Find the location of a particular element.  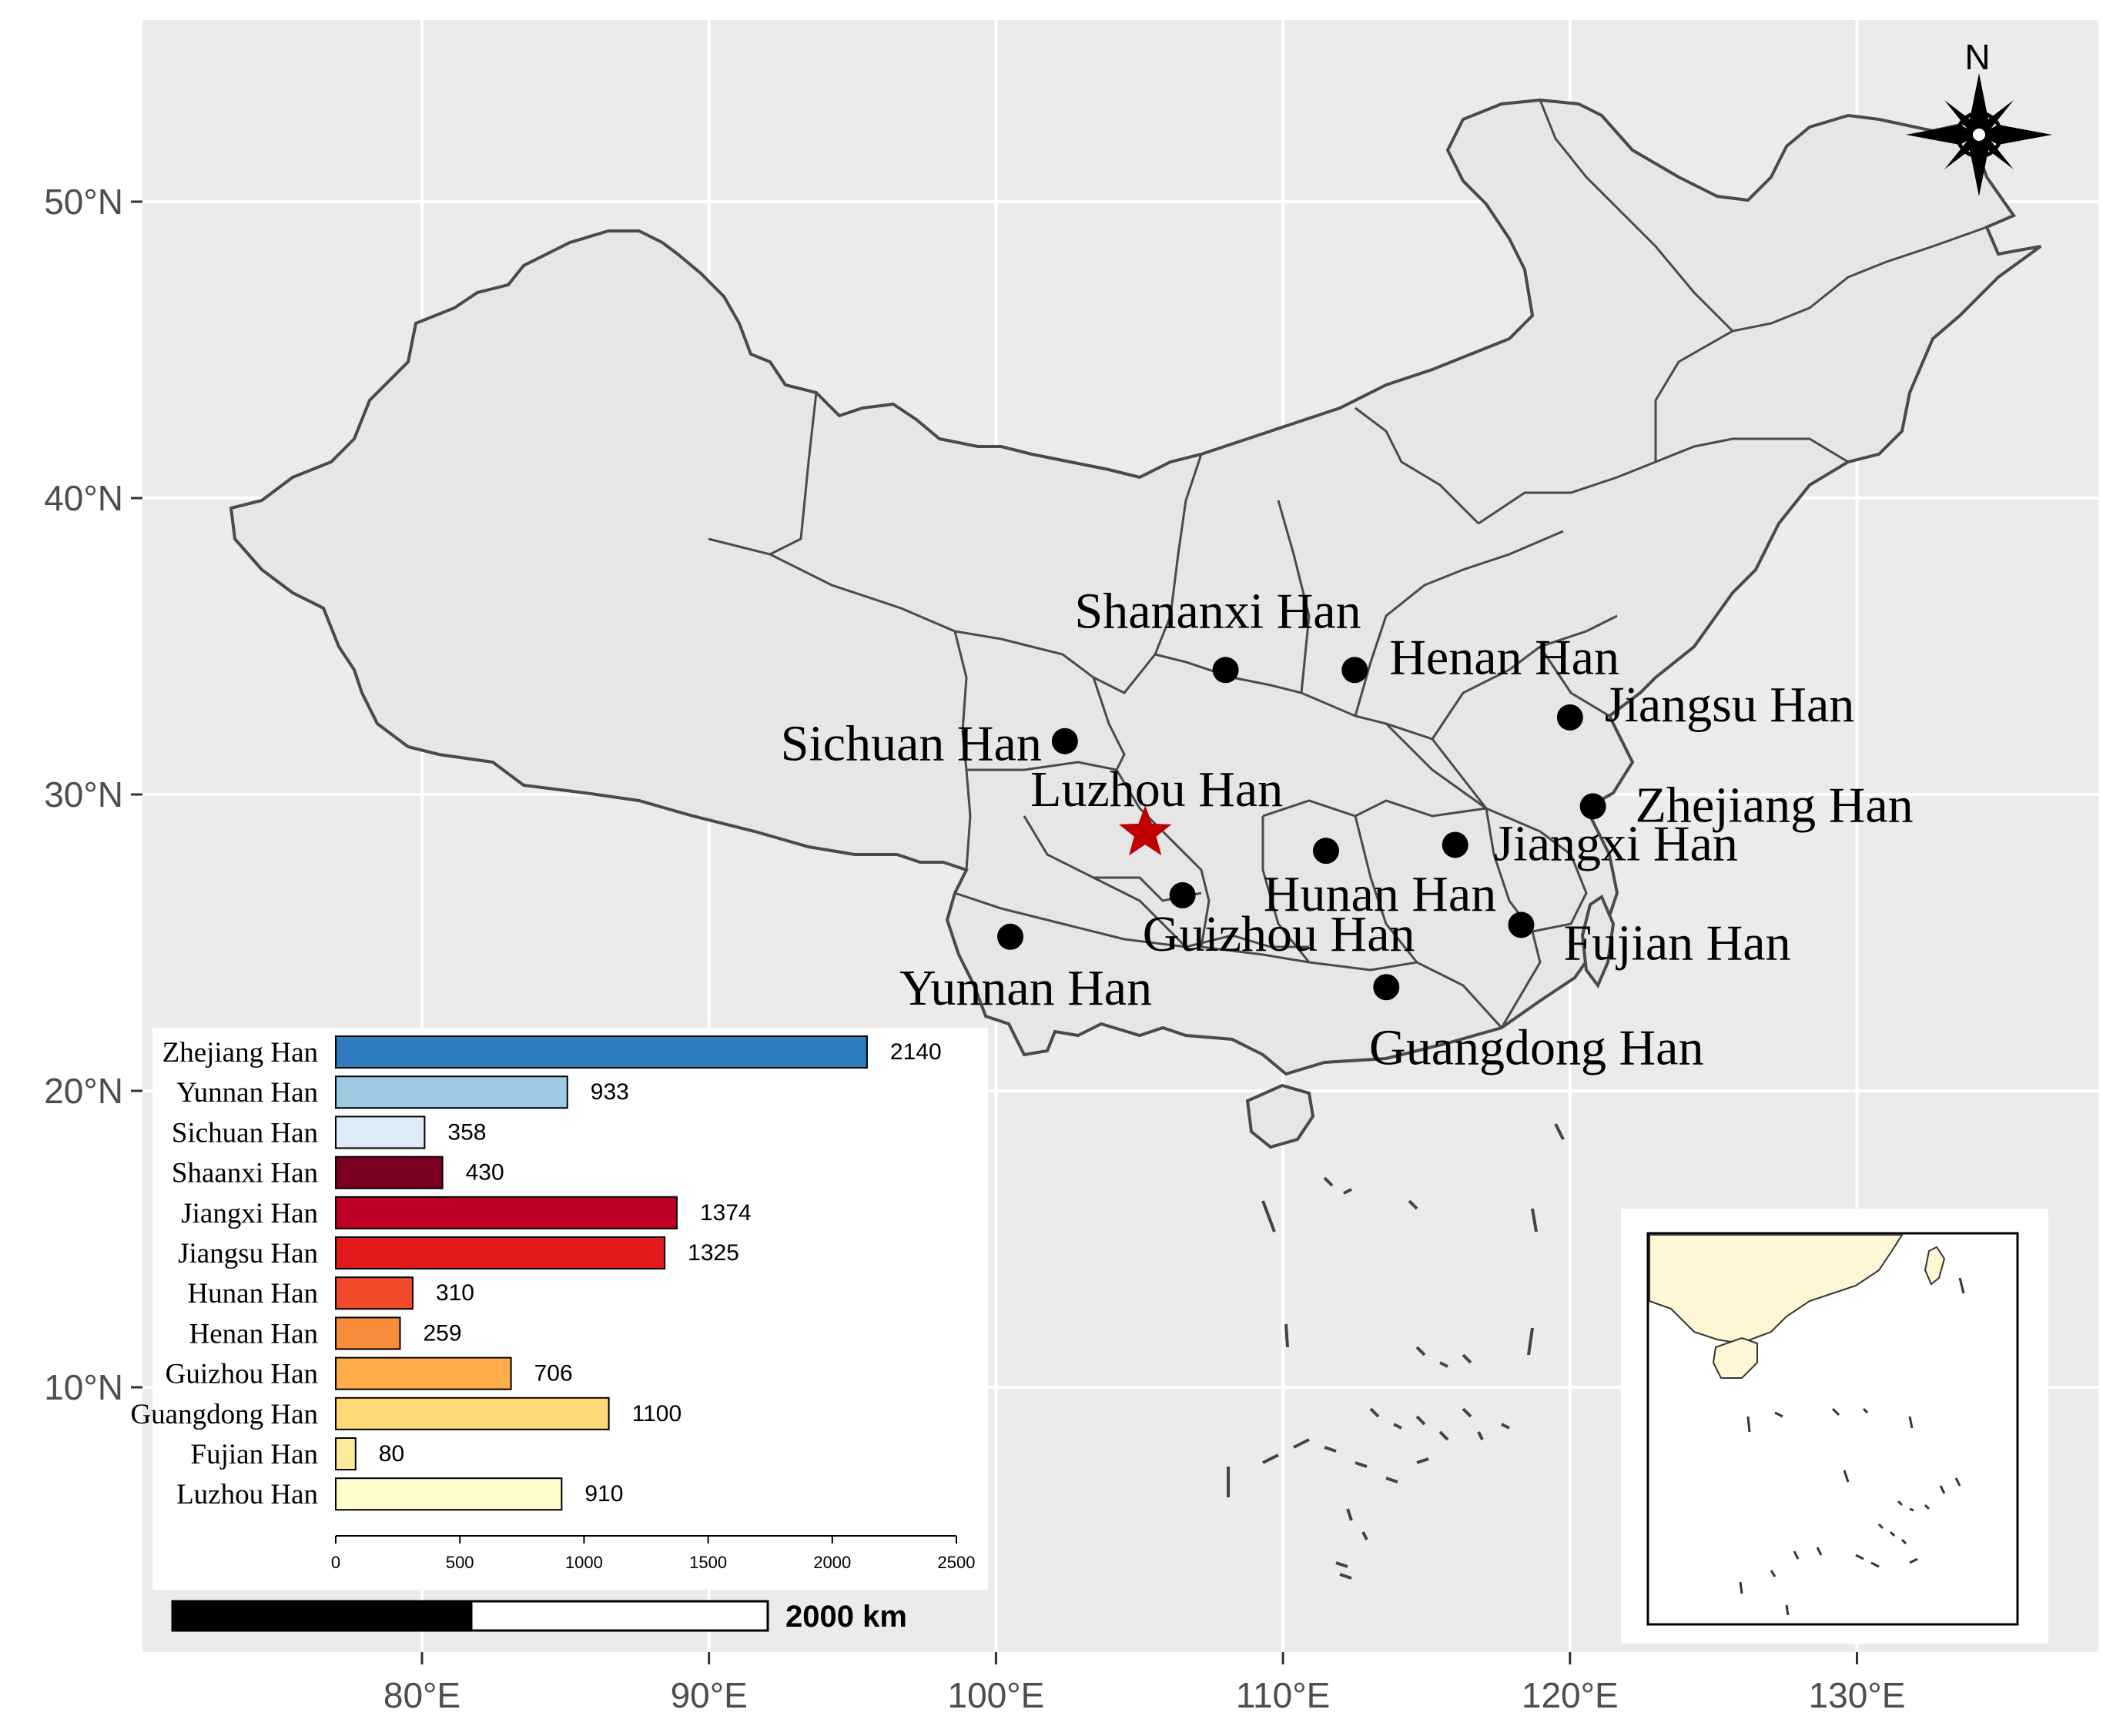

x-tick-label: 120°E is located at coordinates (1570, 1695).